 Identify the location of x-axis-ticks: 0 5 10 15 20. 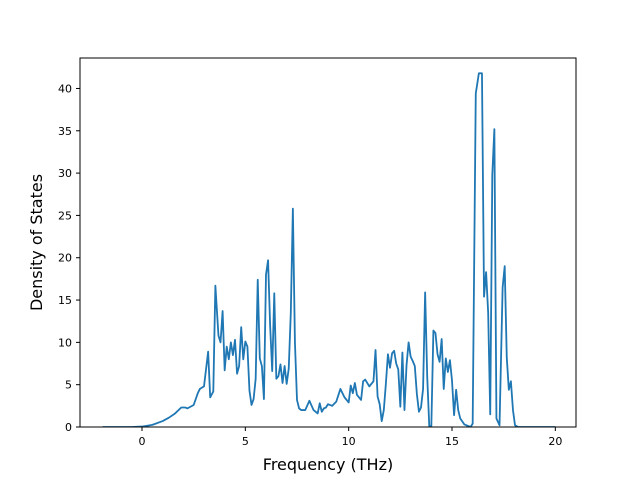
(350, 437).